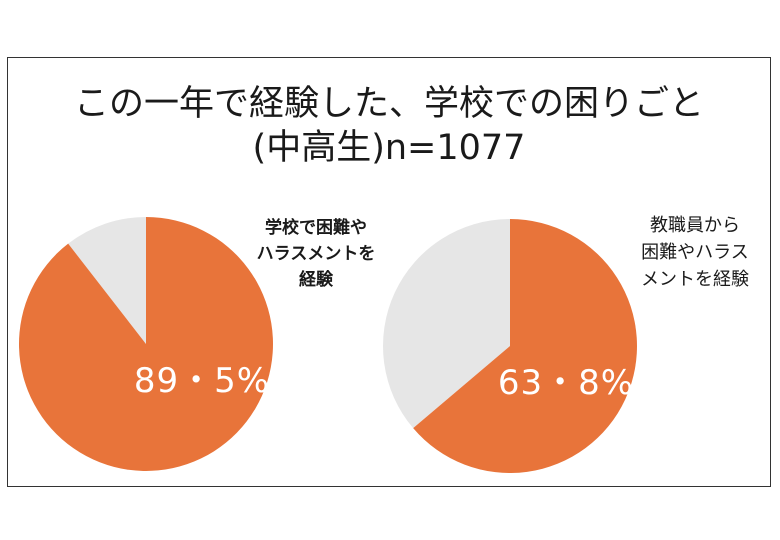 This screenshot has height=540, width=780. What do you see at coordinates (107, 280) in the screenshot?
I see `pie-left-remainder-slice` at bounding box center [107, 280].